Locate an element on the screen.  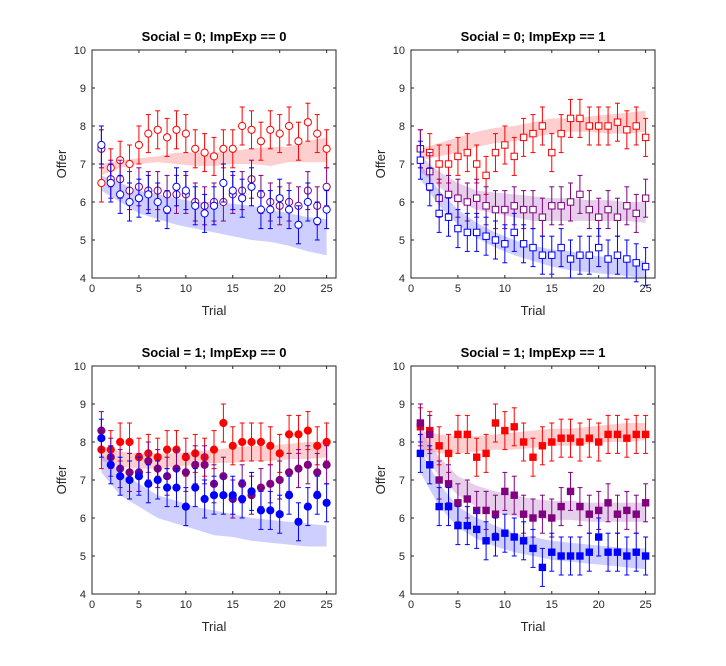
x-tick-label: 0 is located at coordinates (411, 289).